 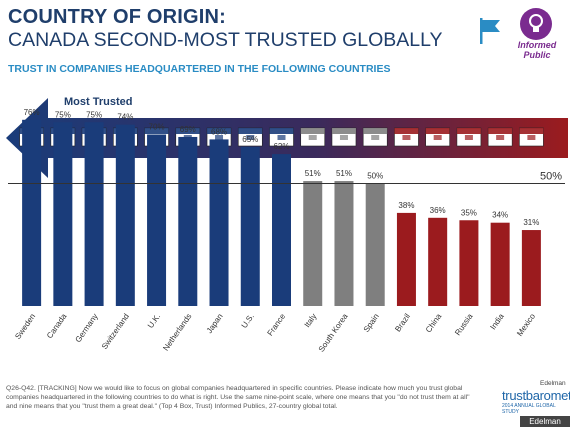 What do you see at coordinates (333, 333) in the screenshot?
I see `tick-label: South Korea` at bounding box center [333, 333].